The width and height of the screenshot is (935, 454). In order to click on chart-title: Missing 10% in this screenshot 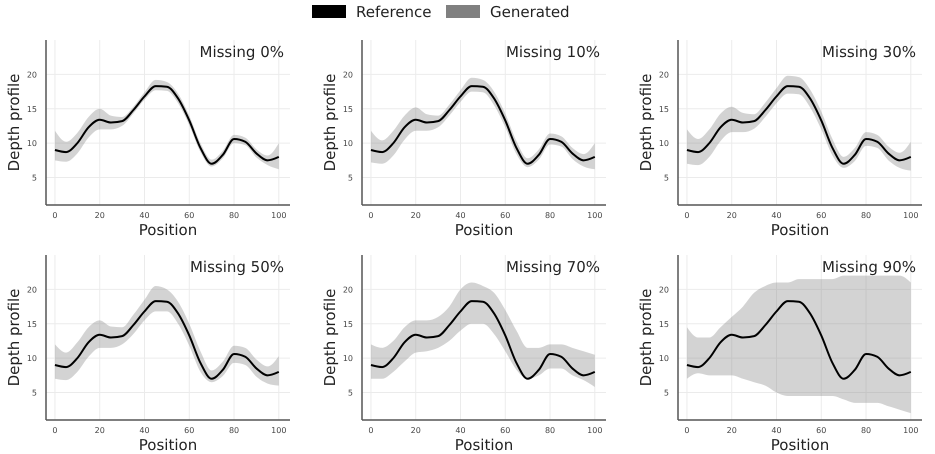, I will do `click(553, 52)`.